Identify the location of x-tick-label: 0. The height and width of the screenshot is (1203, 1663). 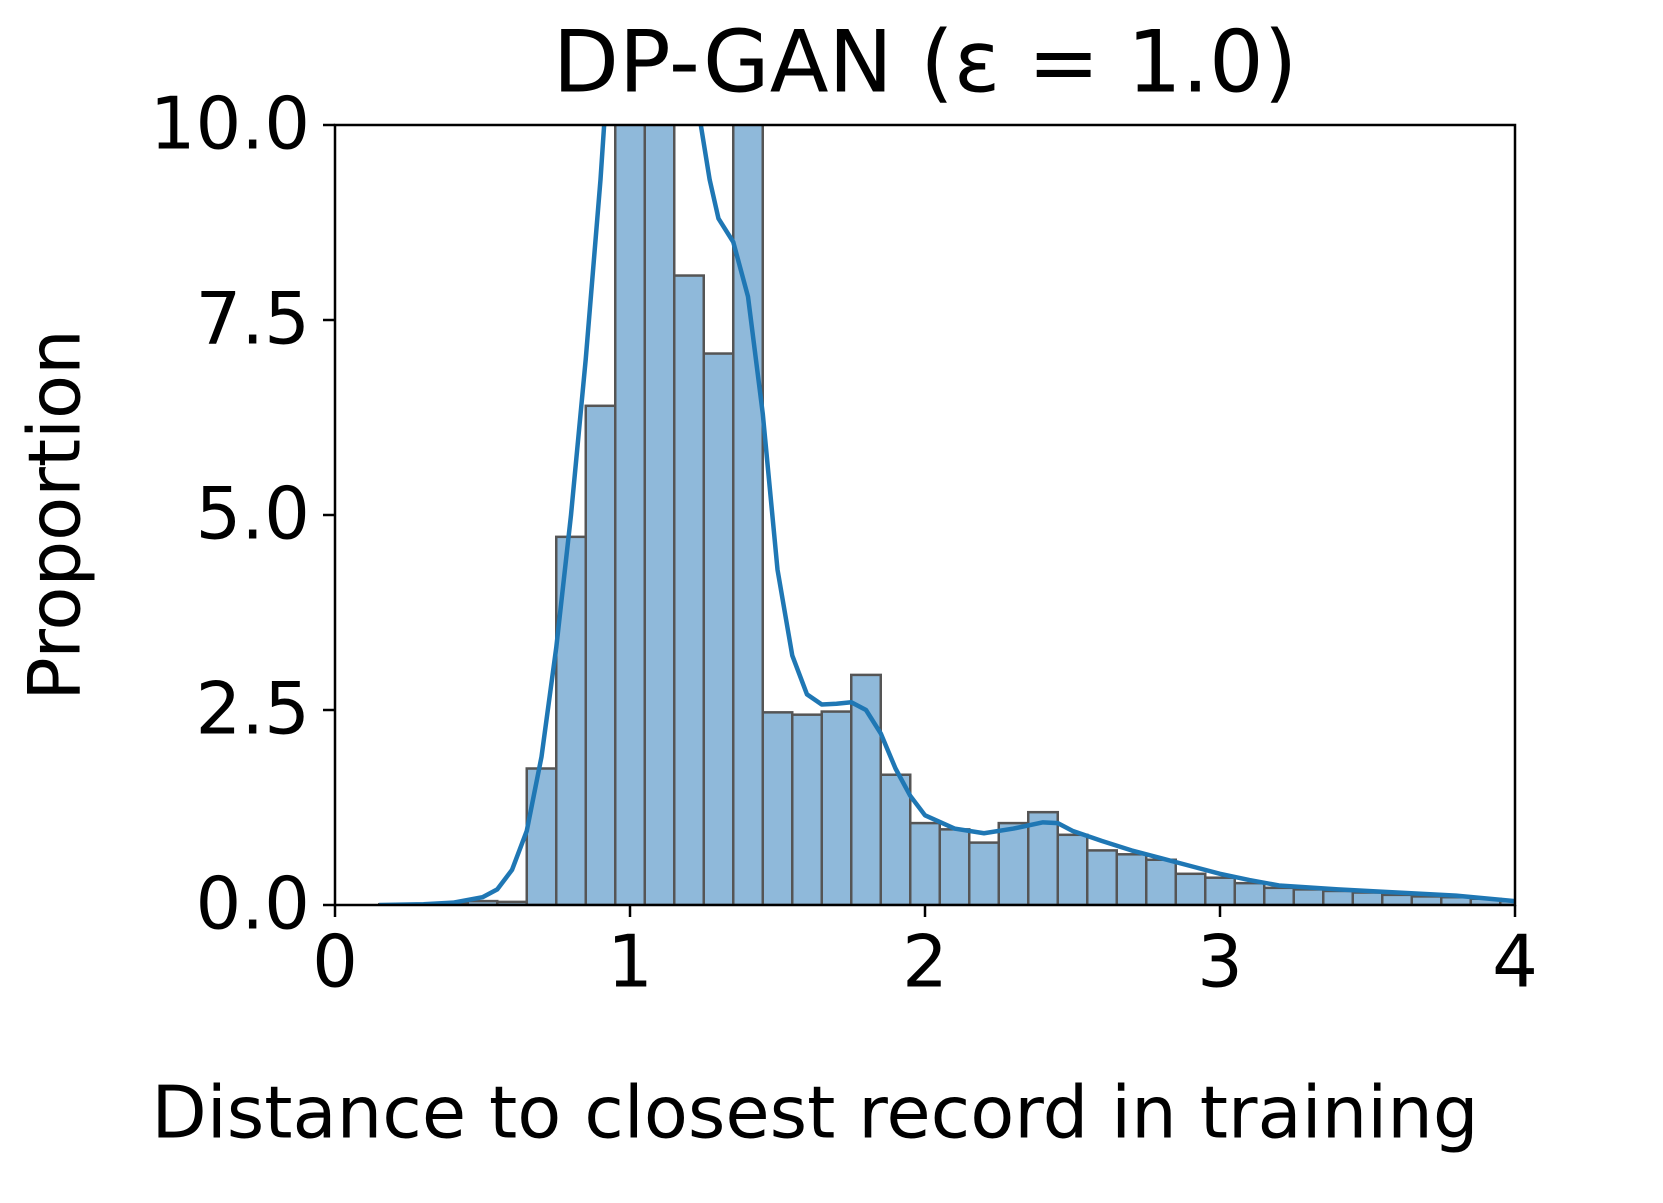
(335, 962).